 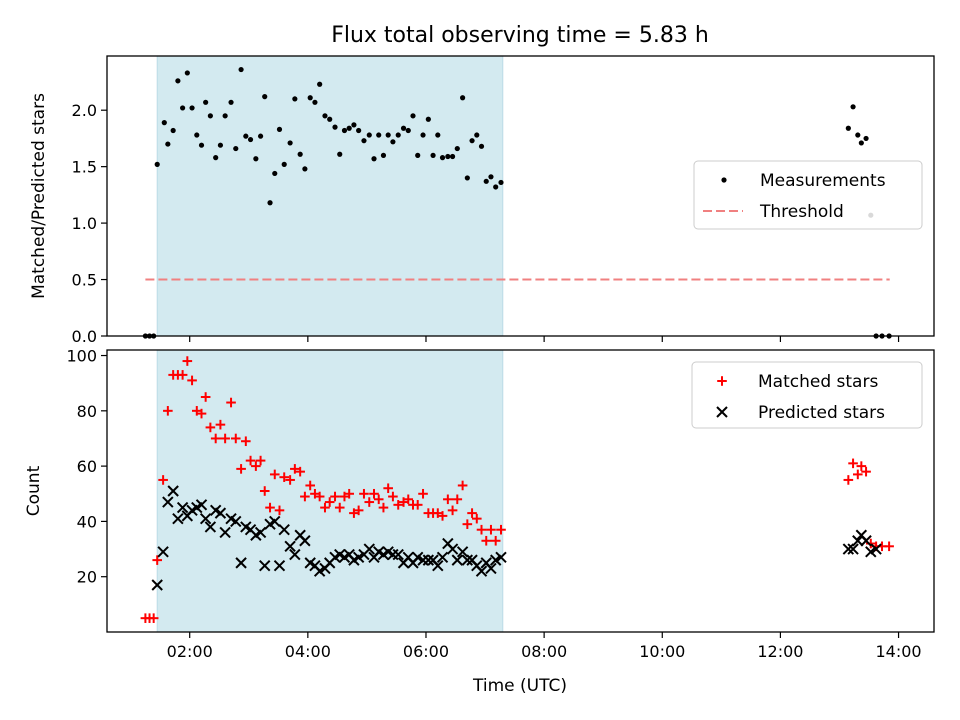 What do you see at coordinates (520, 35) in the screenshot?
I see `chart-title: Flux total observing time = 5.83 h` at bounding box center [520, 35].